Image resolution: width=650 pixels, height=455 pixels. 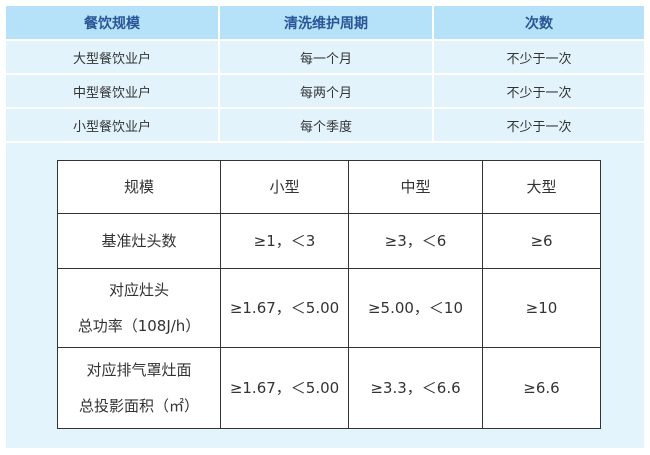 What do you see at coordinates (139, 241) in the screenshot?
I see `row-label: 基准灶头数` at bounding box center [139, 241].